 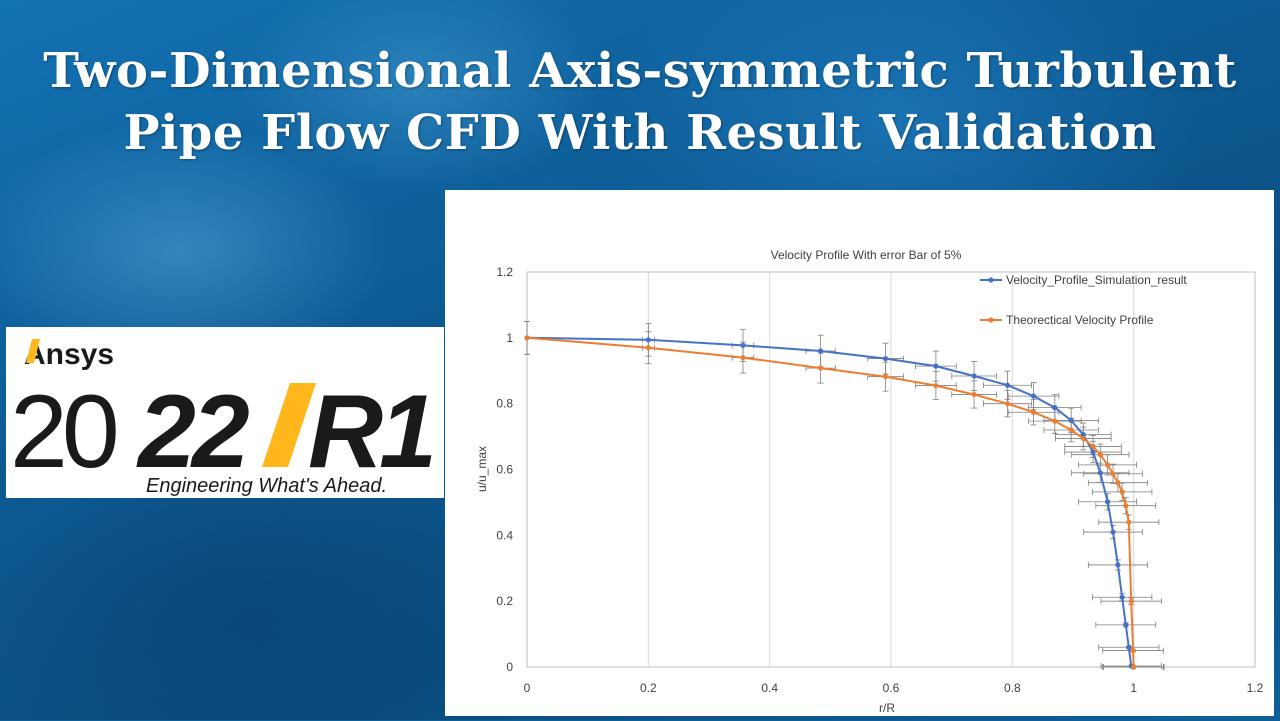 I want to click on tagline: Engineering What's Ahead., so click(x=266, y=486).